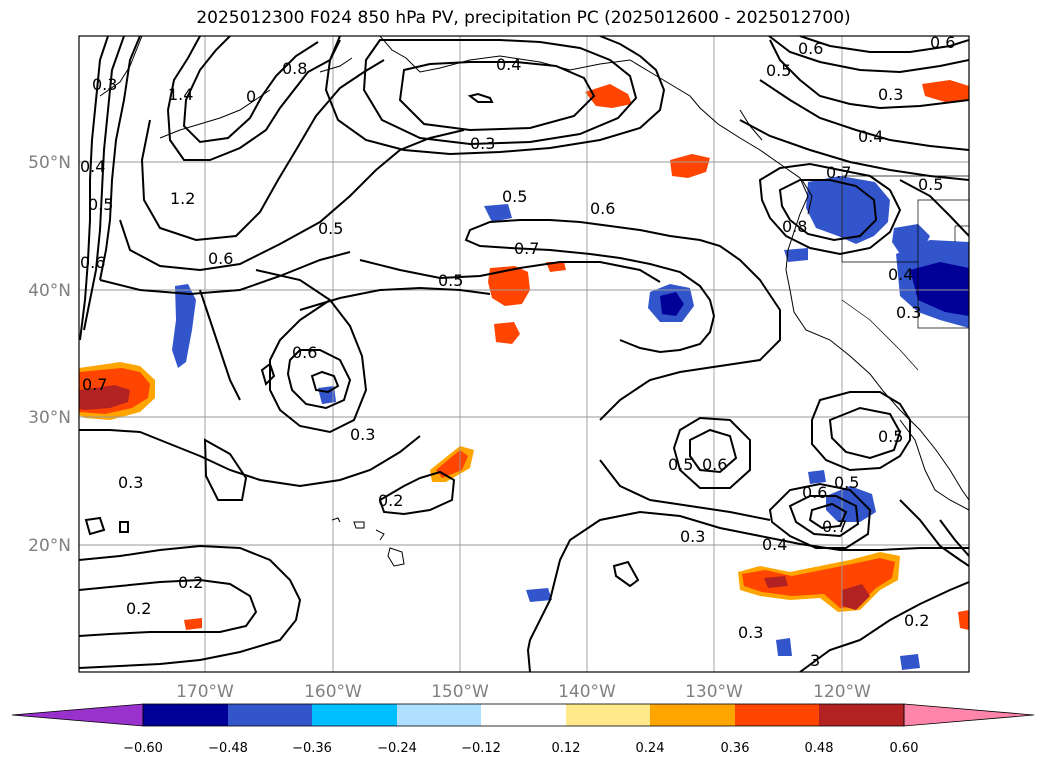 The width and height of the screenshot is (1047, 765). I want to click on colorbar-extend-high, so click(969, 715).